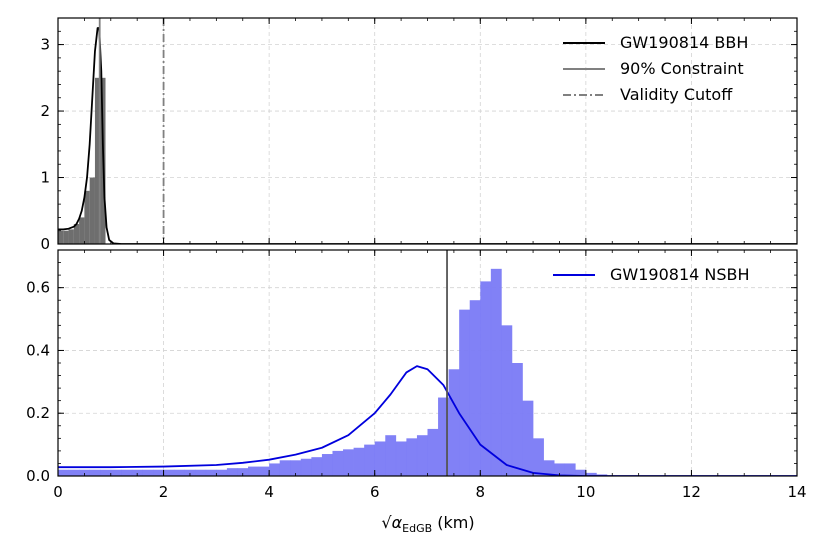 Image resolution: width=830 pixels, height=554 pixels. Describe the element at coordinates (45, 45) in the screenshot. I see `top-y-tick-label: 3` at that location.